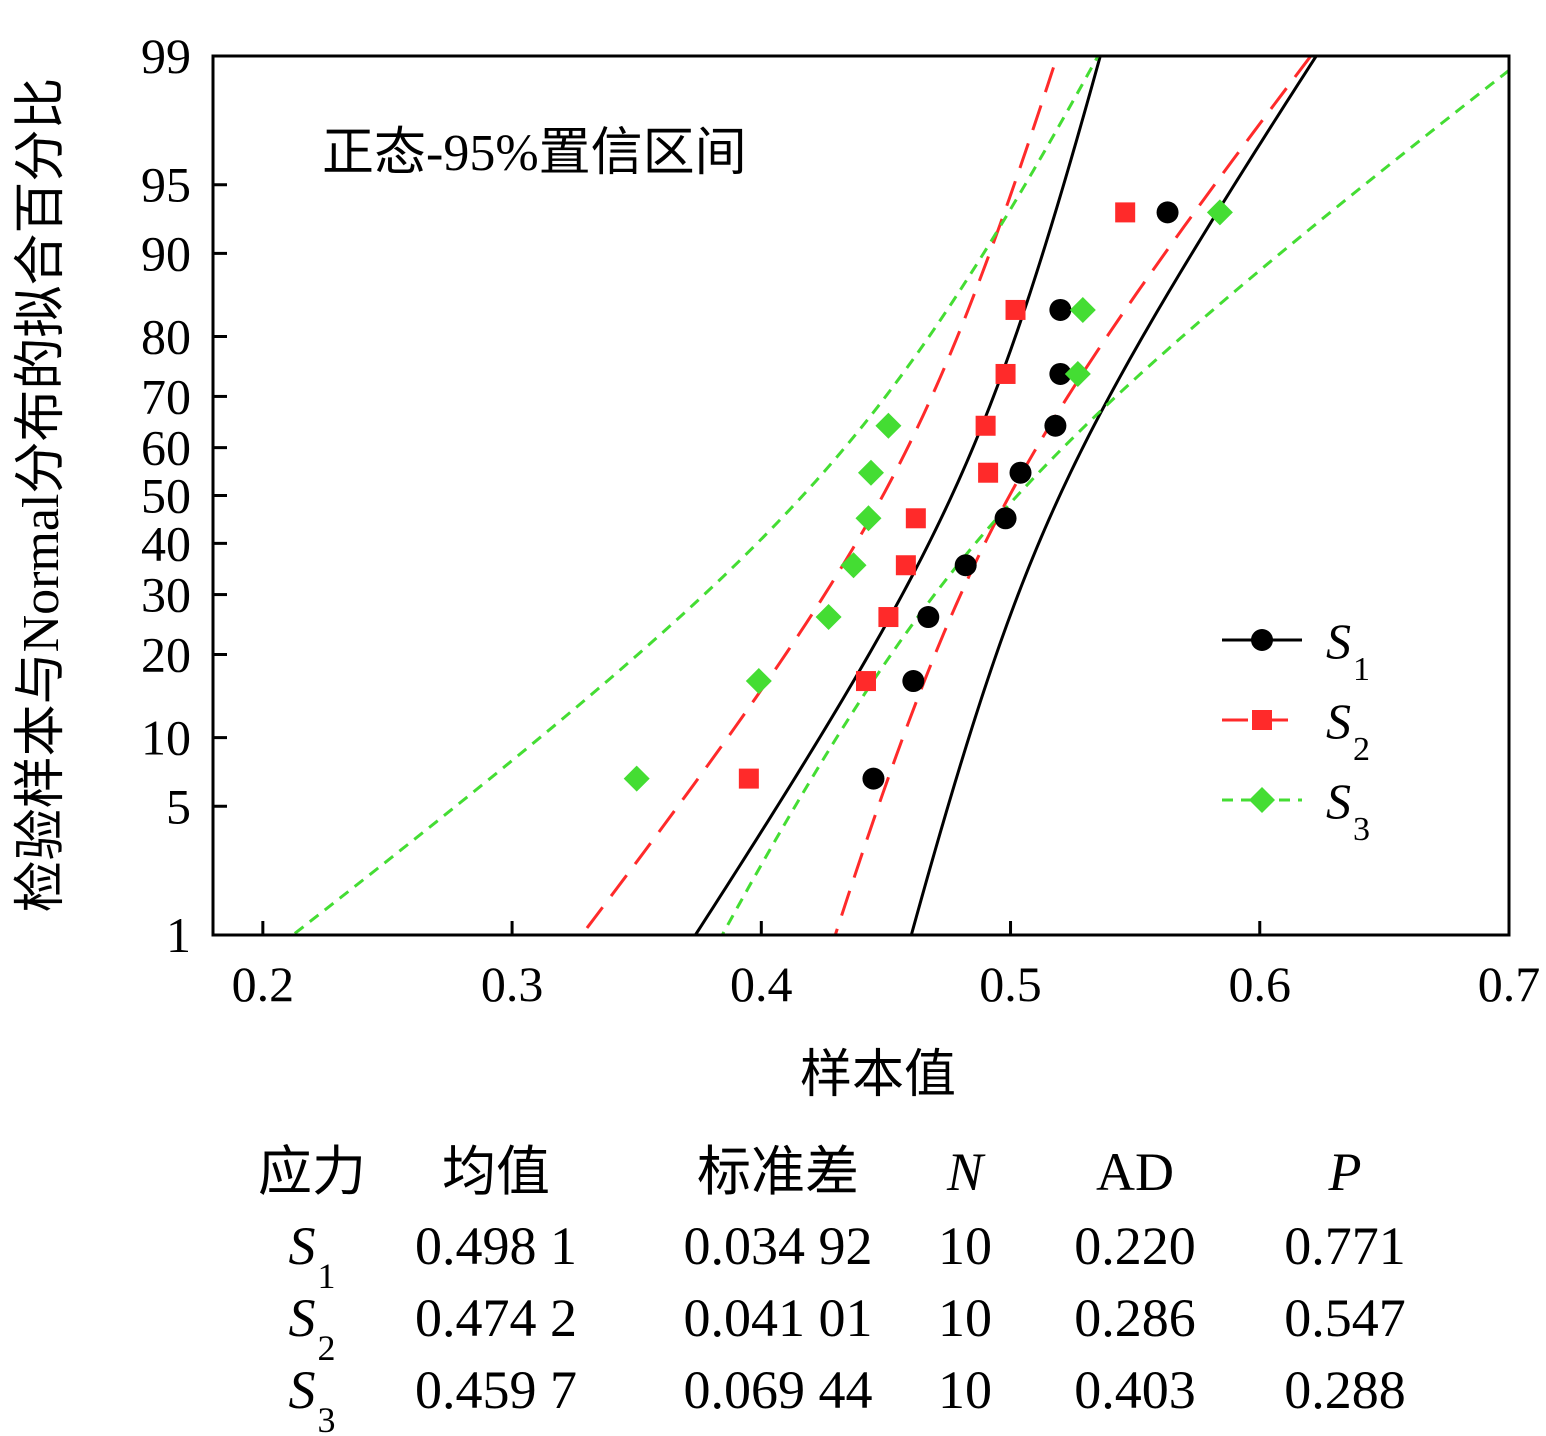 Image resolution: width=1546 pixels, height=1436 pixels. What do you see at coordinates (778, 1390) in the screenshot?
I see `table-cell: 0.069 44` at bounding box center [778, 1390].